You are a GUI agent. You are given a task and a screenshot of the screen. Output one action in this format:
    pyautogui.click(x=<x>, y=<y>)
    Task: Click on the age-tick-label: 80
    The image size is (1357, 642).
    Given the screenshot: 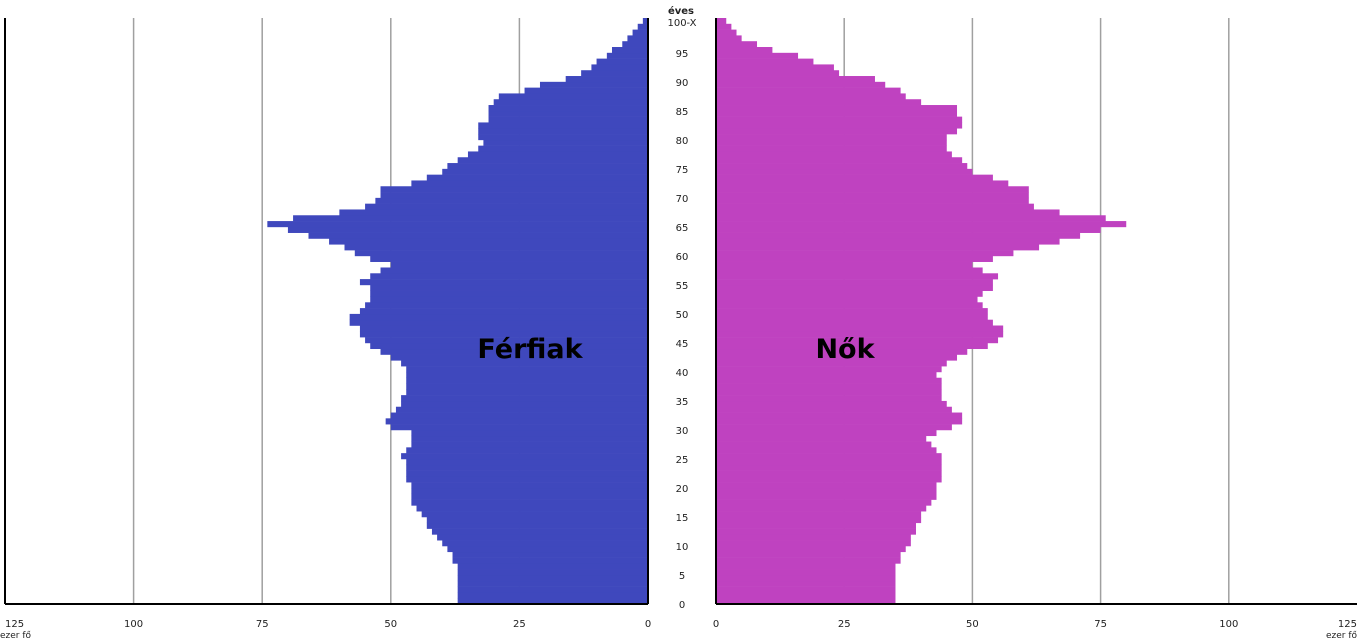 What is the action you would take?
    pyautogui.click(x=682, y=141)
    